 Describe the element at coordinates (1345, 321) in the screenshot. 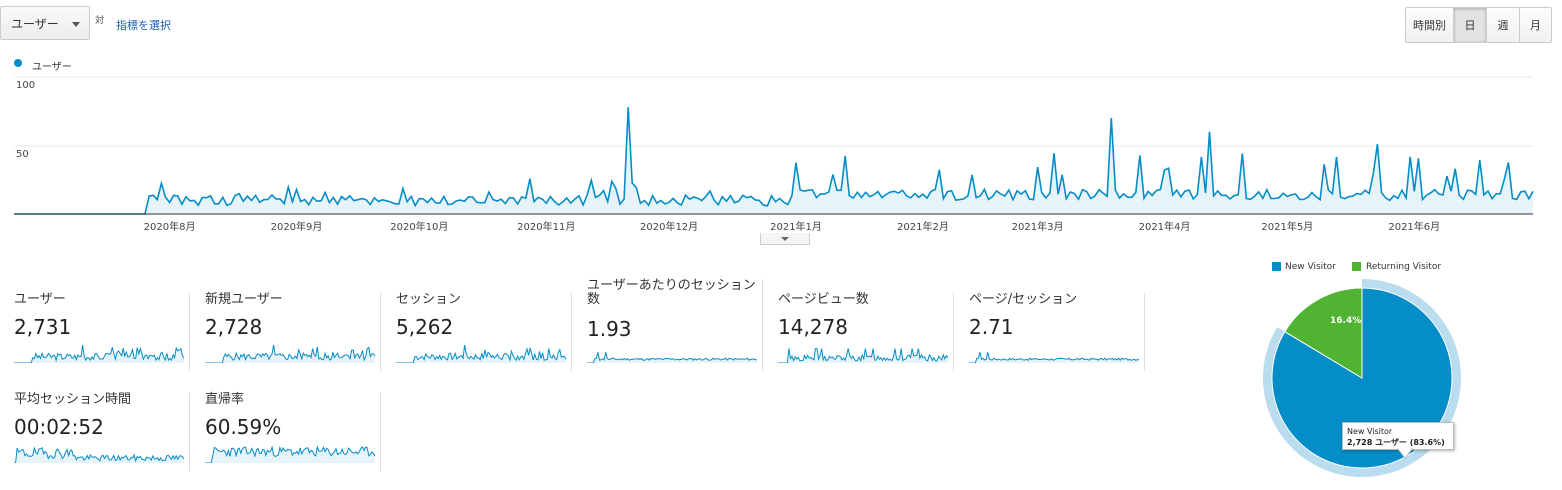

I see `pie-label-returning: 16.4%` at that location.